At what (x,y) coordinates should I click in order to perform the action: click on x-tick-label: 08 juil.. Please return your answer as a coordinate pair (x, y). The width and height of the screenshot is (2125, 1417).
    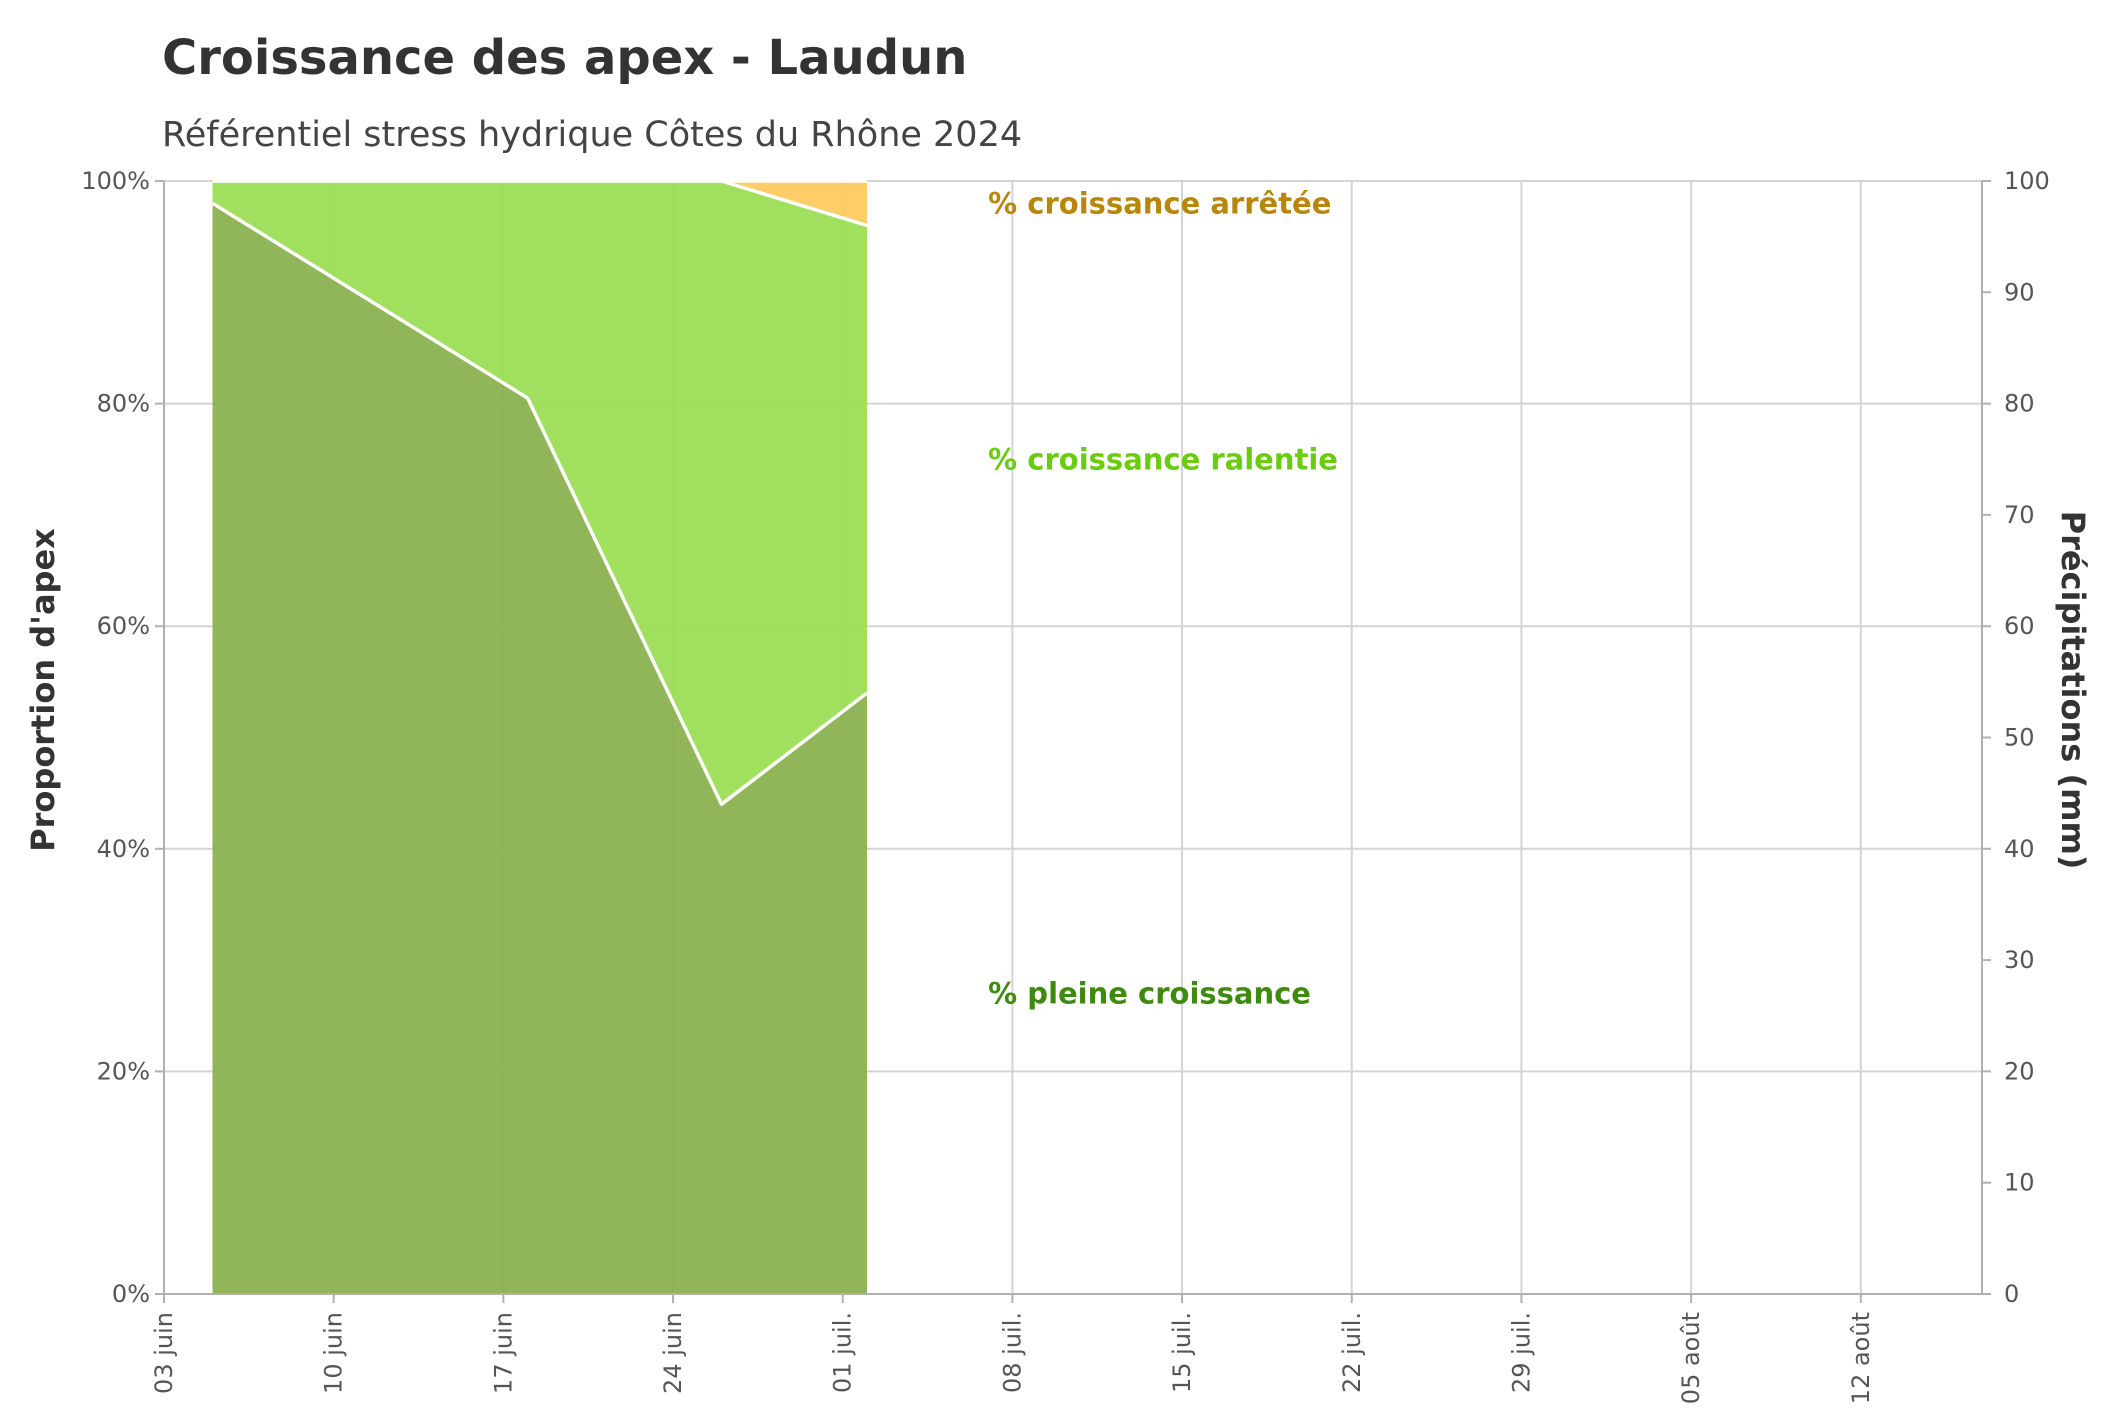
    Looking at the image, I should click on (1012, 1352).